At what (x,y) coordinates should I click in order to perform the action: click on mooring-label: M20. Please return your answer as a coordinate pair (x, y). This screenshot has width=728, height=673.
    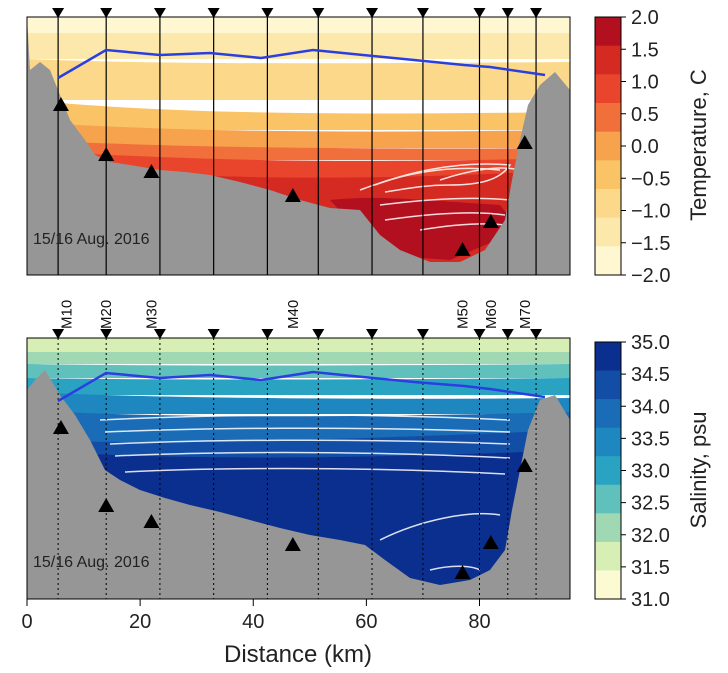
    Looking at the image, I should click on (106, 314).